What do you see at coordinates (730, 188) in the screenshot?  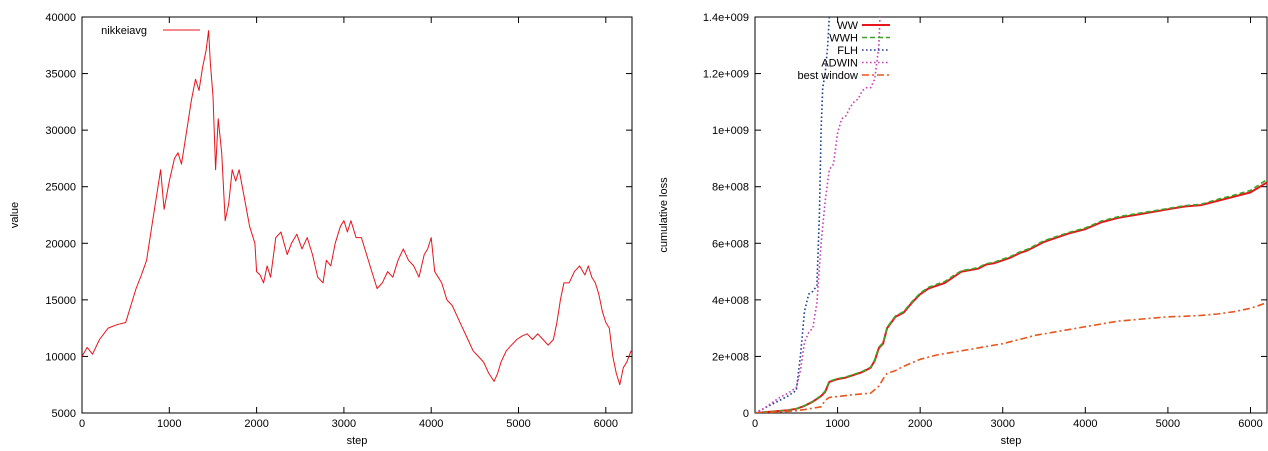 I see `y-tick-label: 8e+008` at bounding box center [730, 188].